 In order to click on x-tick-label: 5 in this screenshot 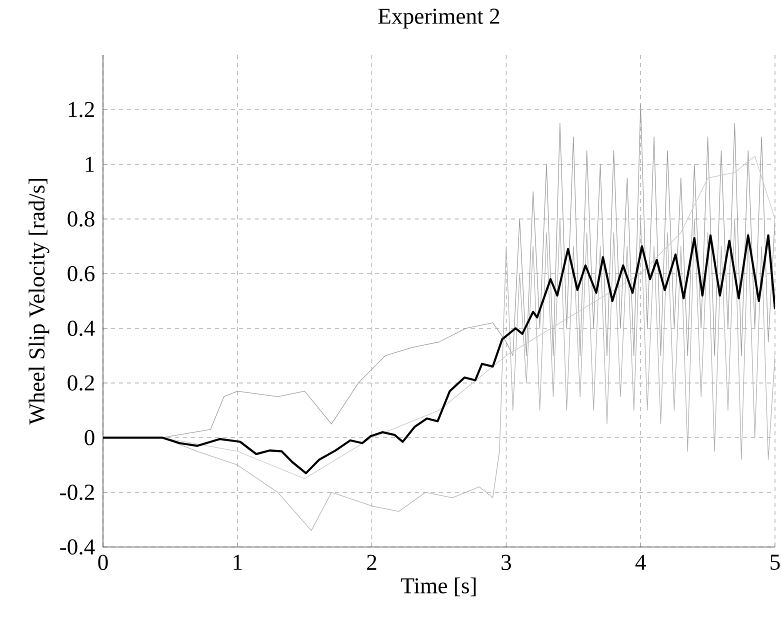, I will do `click(775, 562)`.